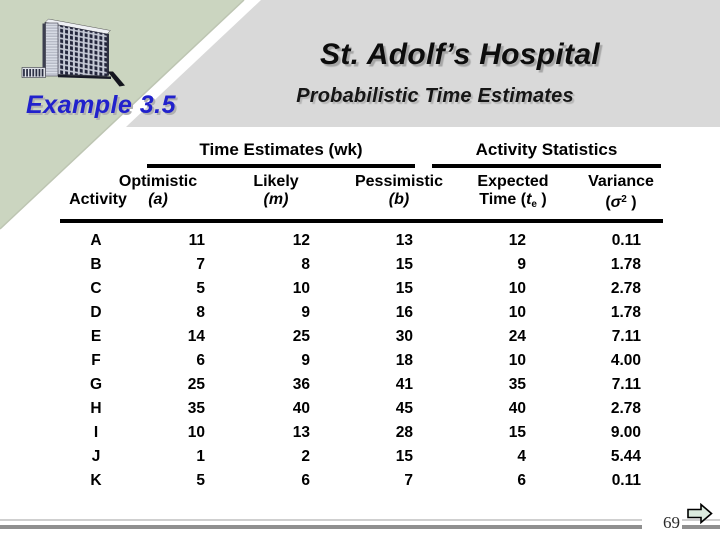 This screenshot has width=720, height=540. Describe the element at coordinates (96, 240) in the screenshot. I see `table-cell: A` at that location.